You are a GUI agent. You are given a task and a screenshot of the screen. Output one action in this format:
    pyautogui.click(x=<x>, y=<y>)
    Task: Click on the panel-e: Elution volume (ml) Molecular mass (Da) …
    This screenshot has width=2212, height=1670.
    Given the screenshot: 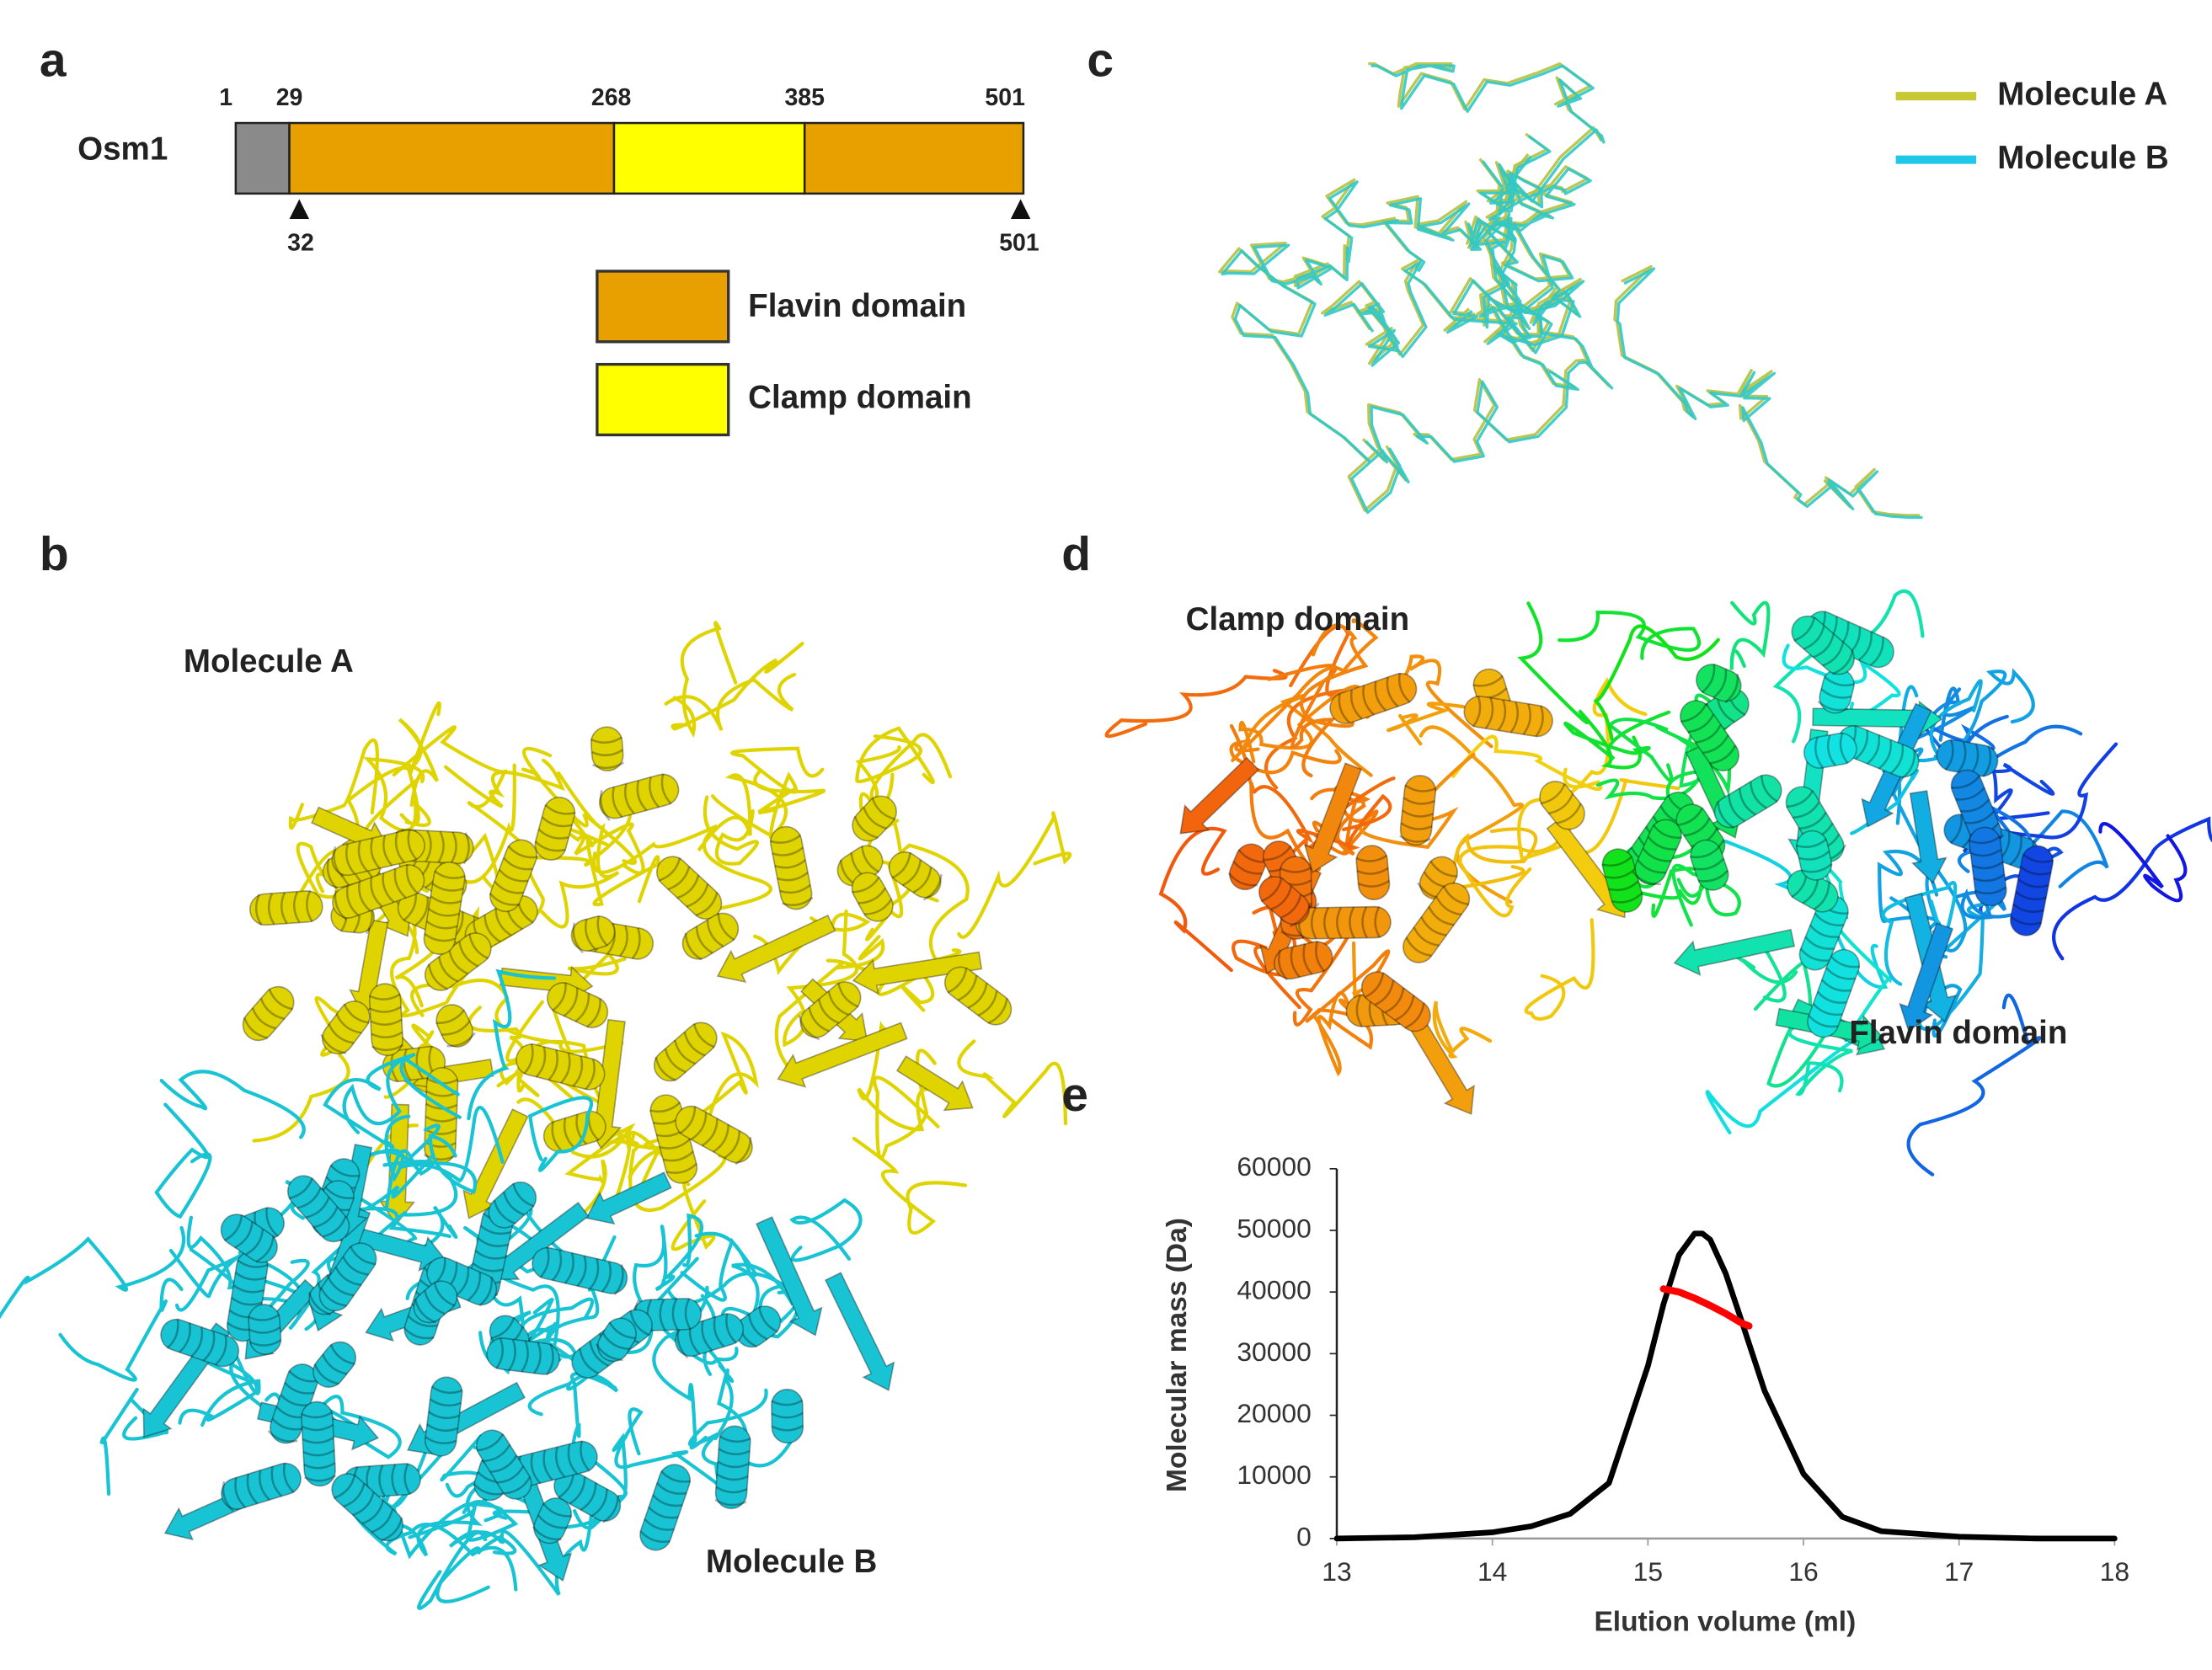 What is the action you would take?
    pyautogui.click(x=1645, y=1394)
    